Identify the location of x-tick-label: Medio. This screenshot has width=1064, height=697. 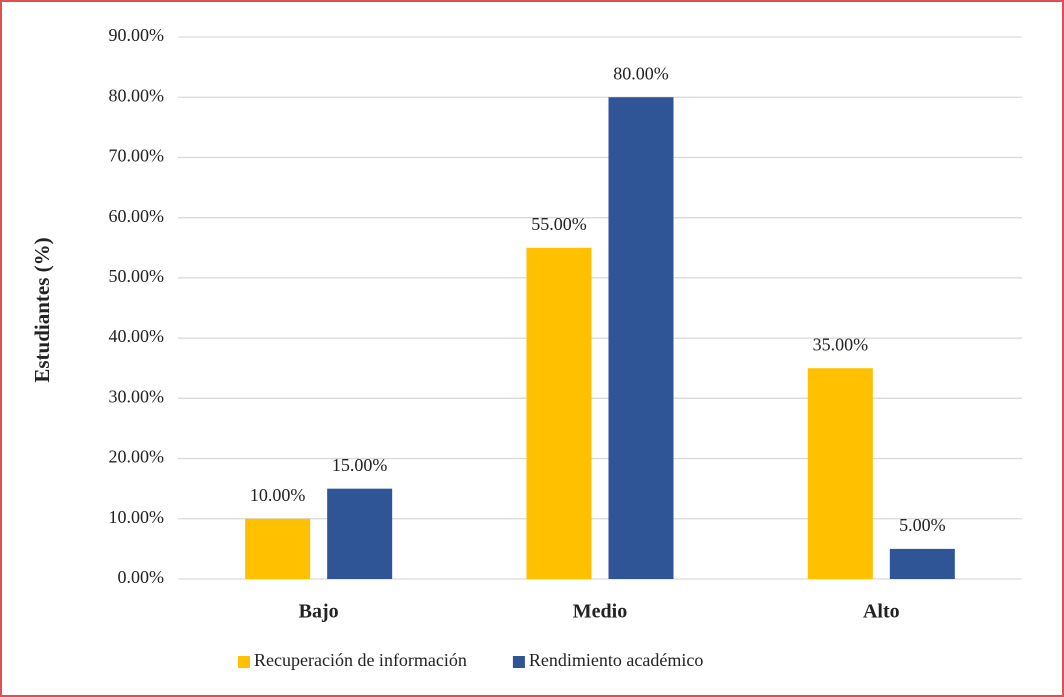
(600, 612).